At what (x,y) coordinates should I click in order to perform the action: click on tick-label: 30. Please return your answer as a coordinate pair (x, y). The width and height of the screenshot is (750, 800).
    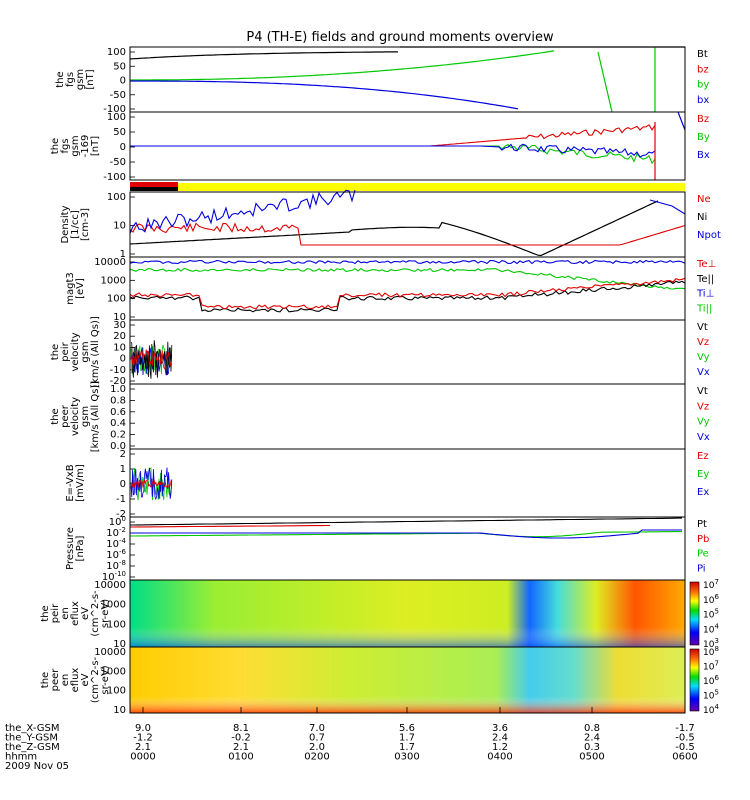
    Looking at the image, I should click on (119, 325).